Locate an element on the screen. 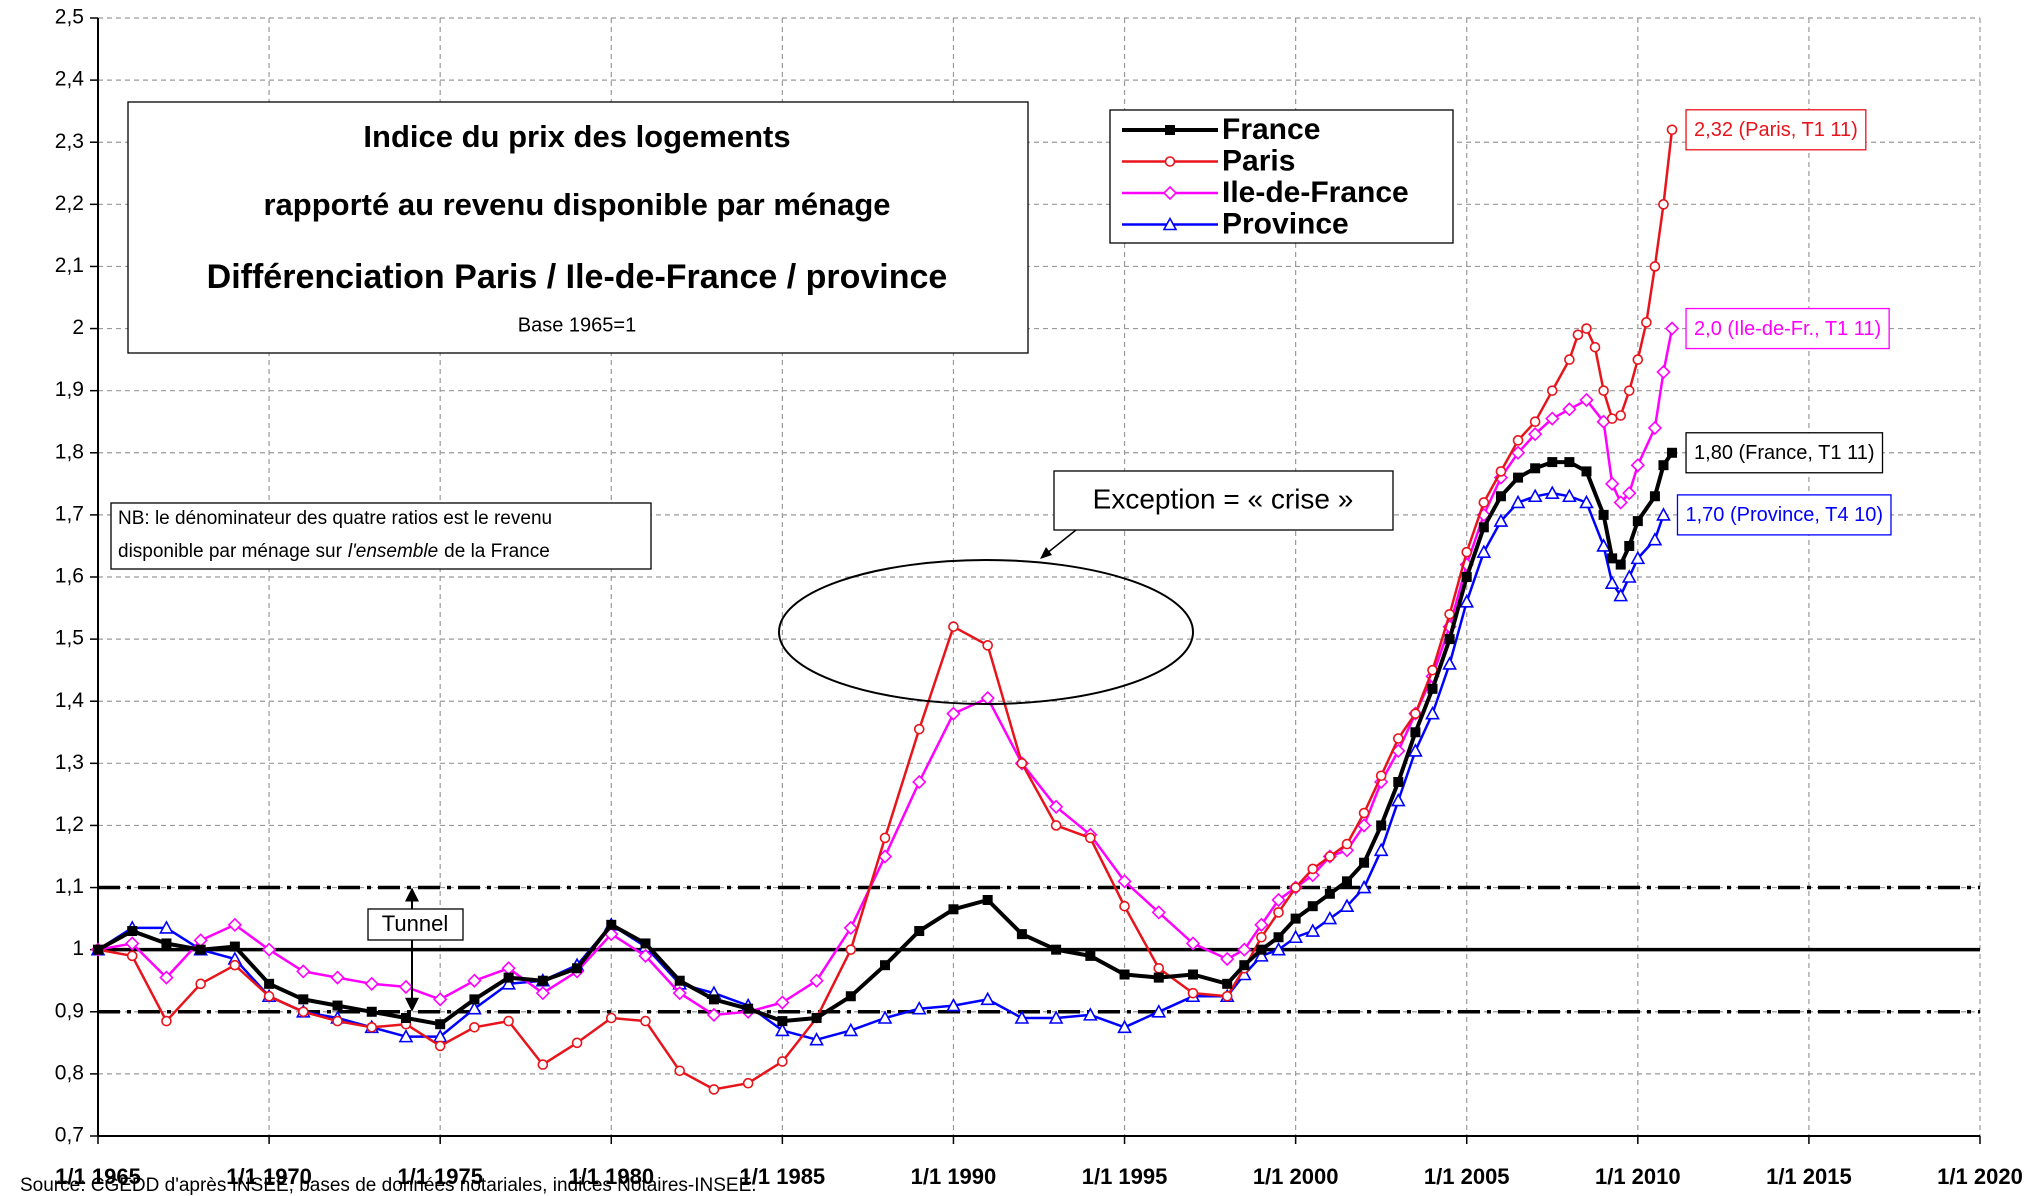 The height and width of the screenshot is (1196, 2036). legend-label: Ile-de-France is located at coordinates (1315, 192).